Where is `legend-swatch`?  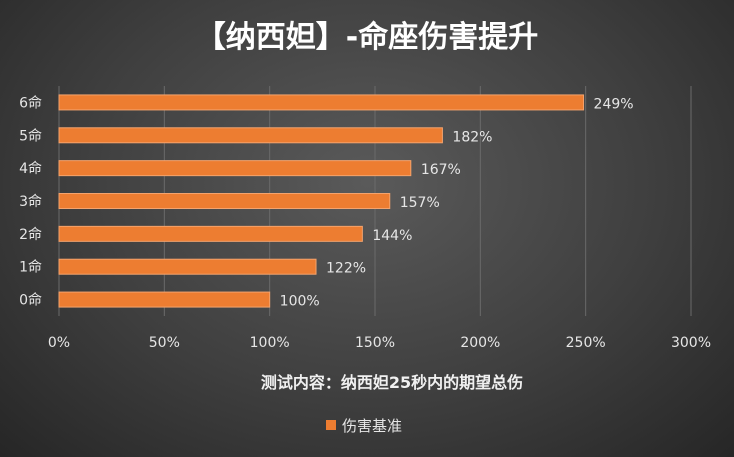
legend-swatch is located at coordinates (331, 425).